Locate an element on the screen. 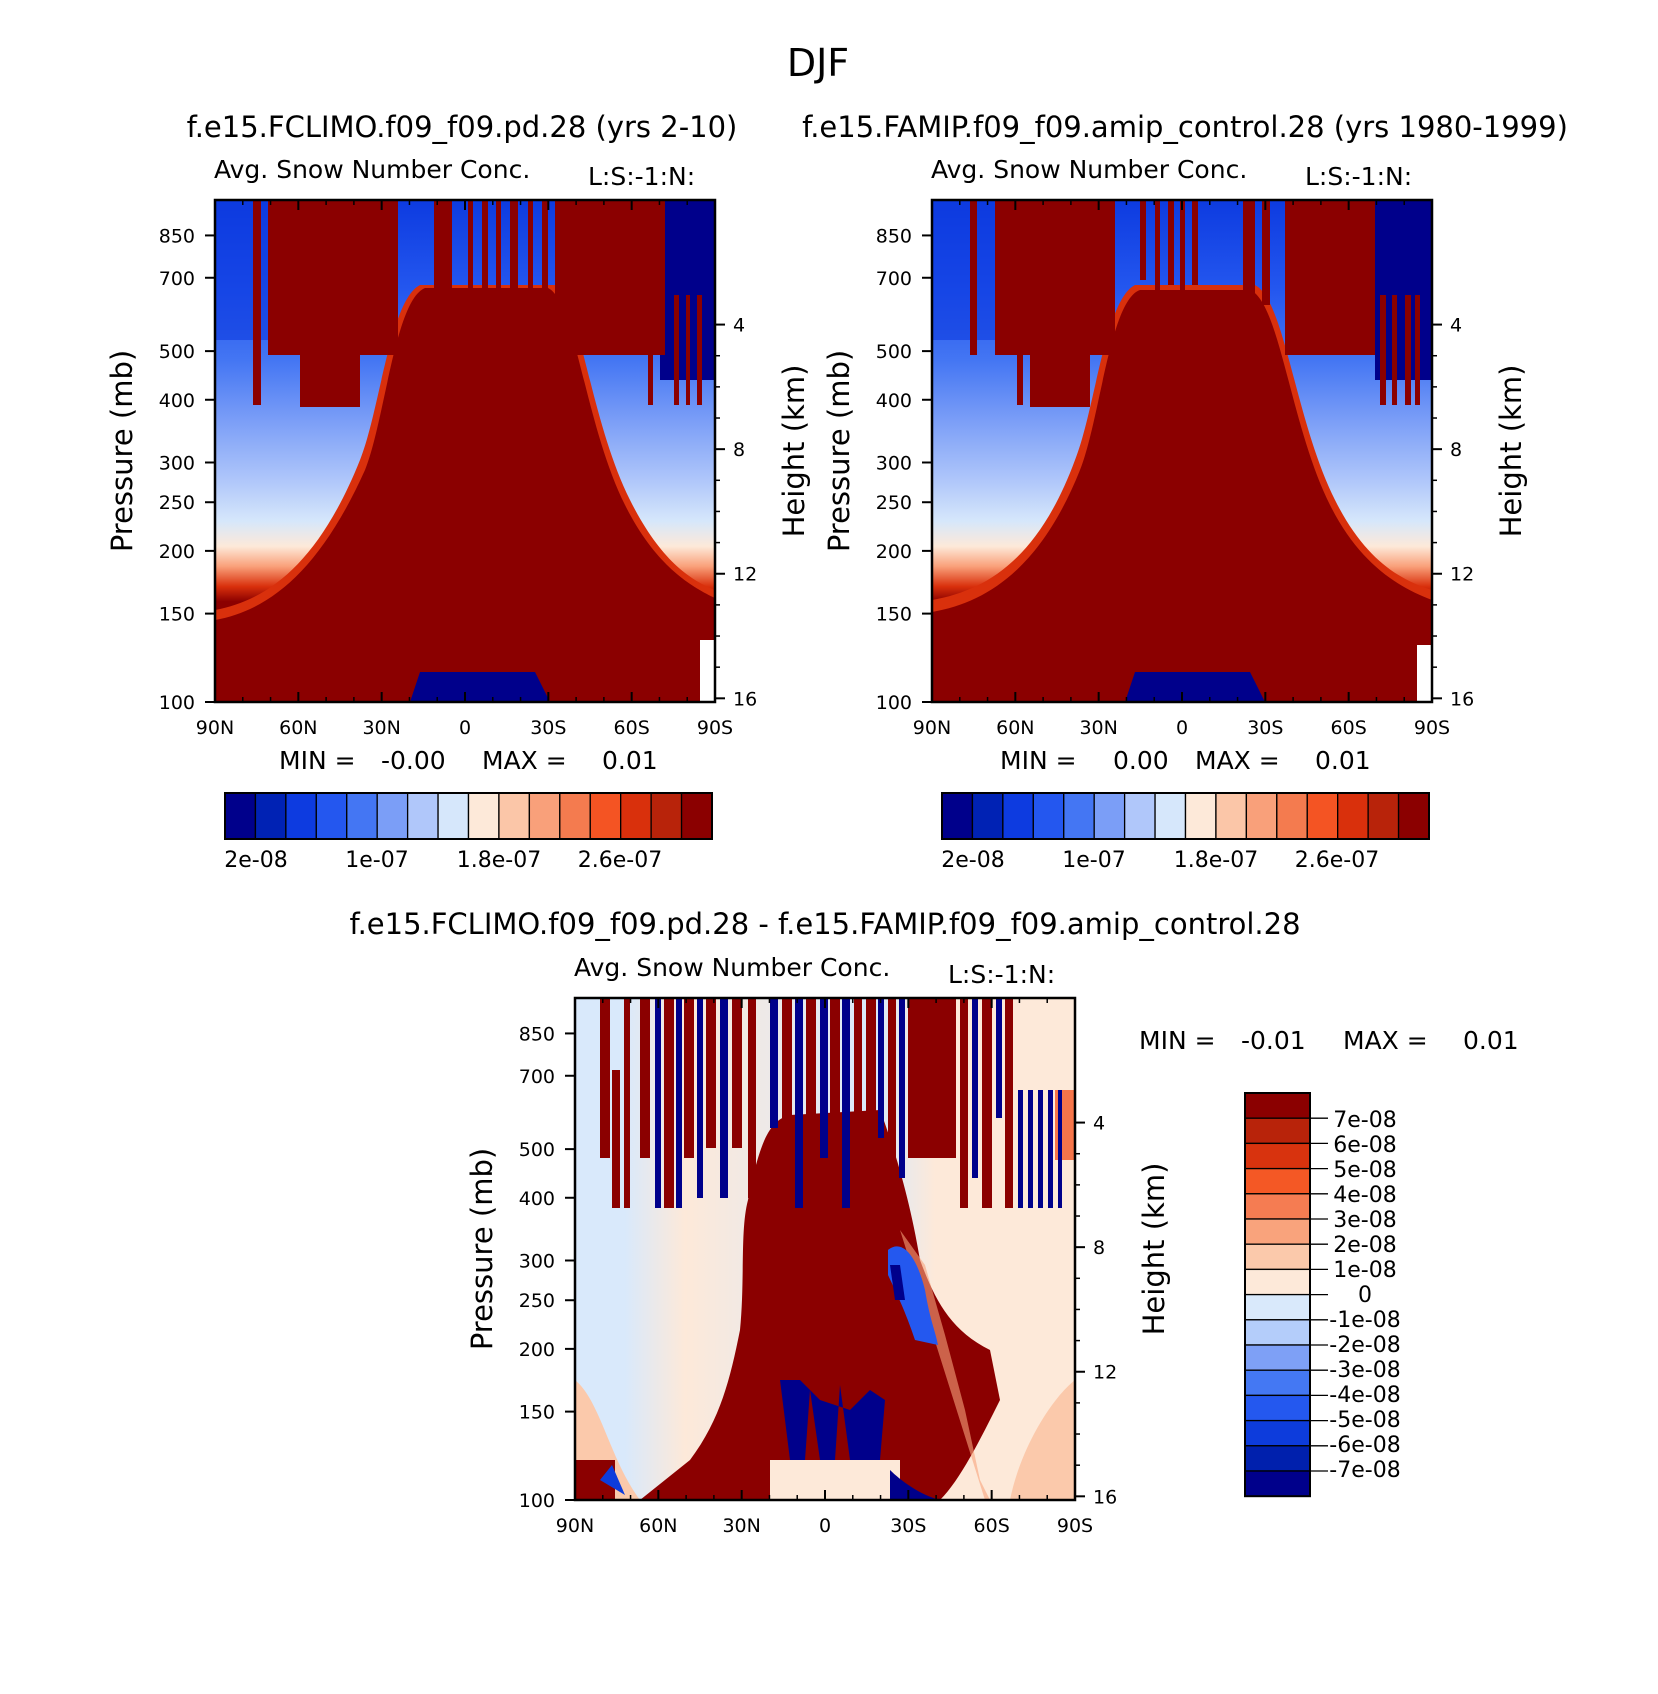 This screenshot has width=1658, height=1694. panel-b-level: L:S:-1:N: is located at coordinates (1358, 176).